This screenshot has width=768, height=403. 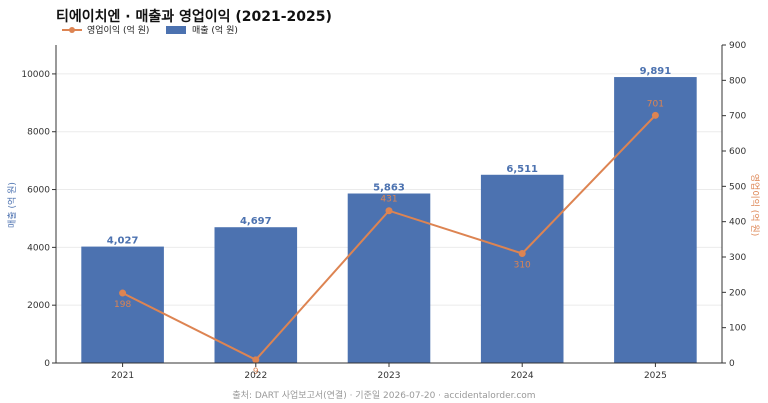 I want to click on y2-tick-label: 900, so click(x=737, y=46).